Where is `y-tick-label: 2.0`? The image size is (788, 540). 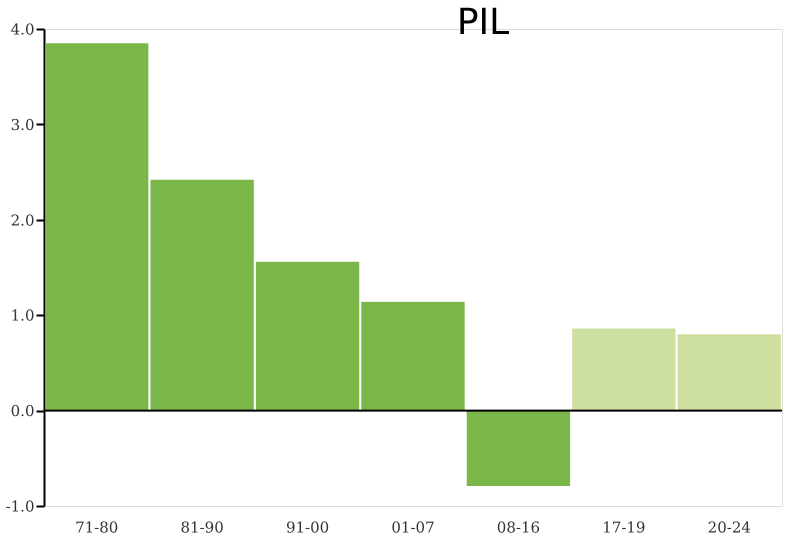 y-tick-label: 2.0 is located at coordinates (22, 220).